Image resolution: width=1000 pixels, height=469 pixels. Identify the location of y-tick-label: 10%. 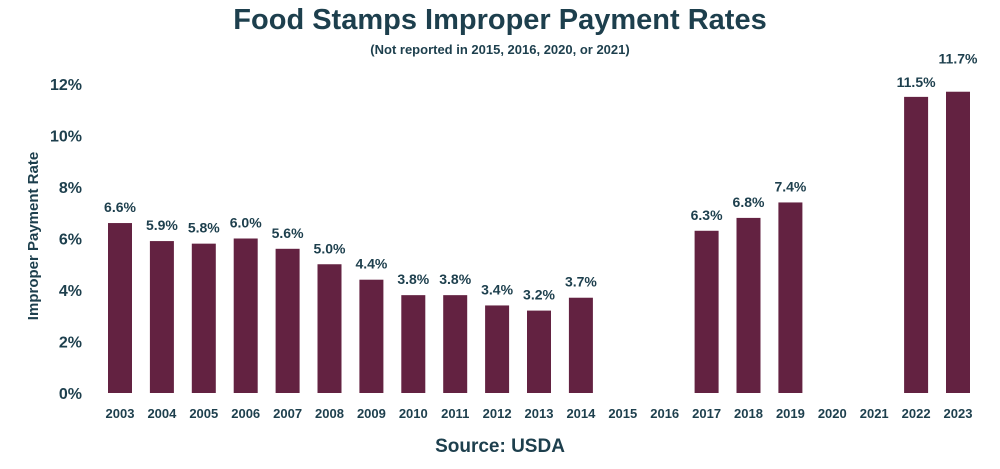
(66, 137).